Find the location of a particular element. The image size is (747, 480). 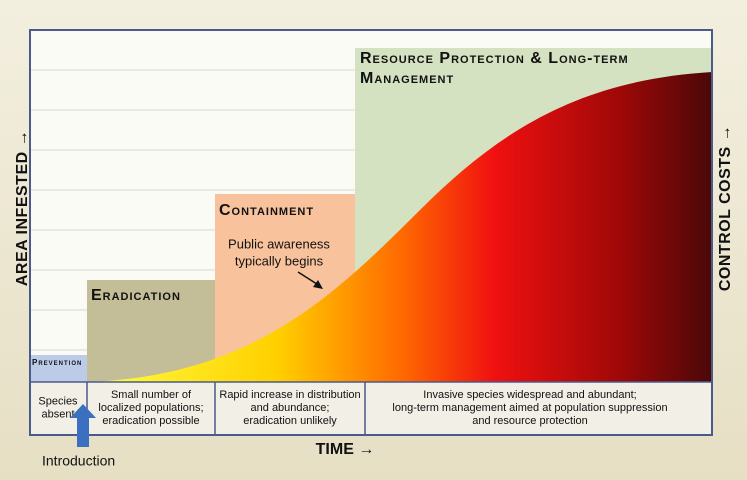

x-axis-label: TIME → is located at coordinates (345, 449).